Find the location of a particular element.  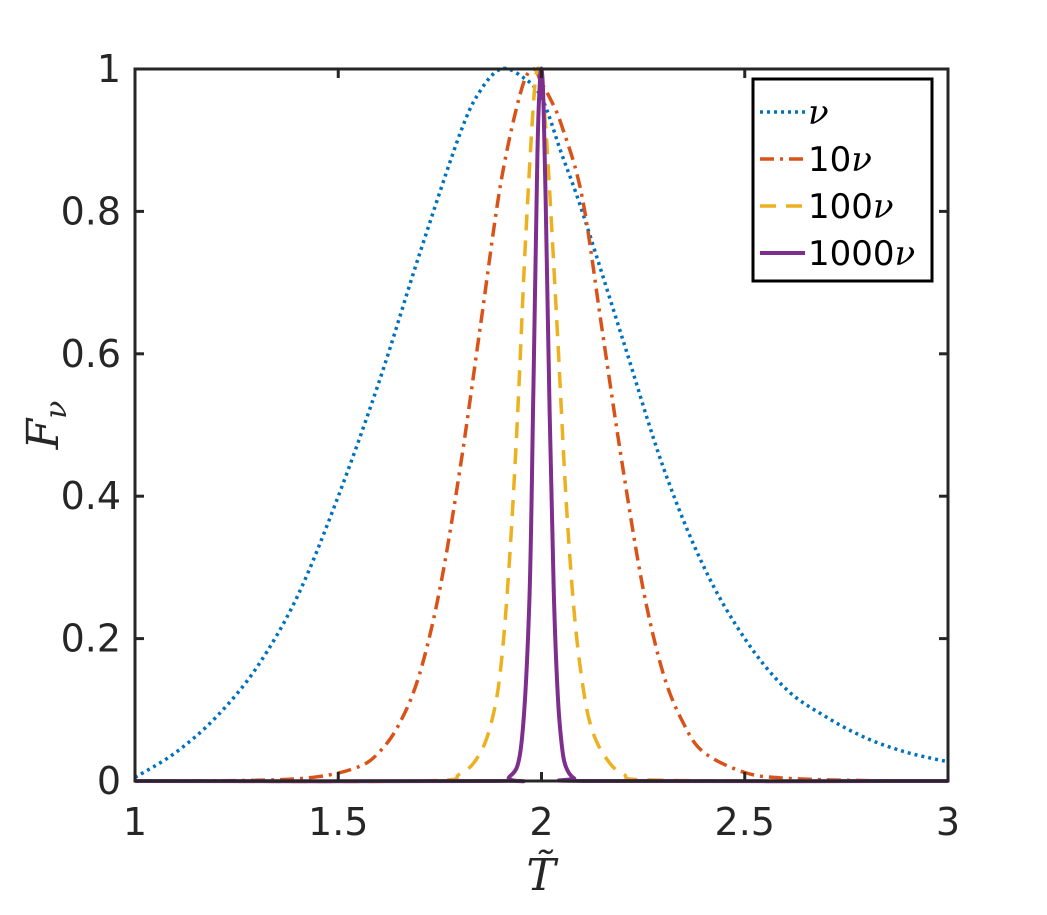

y-axis-label-main: F is located at coordinates (43, 433).